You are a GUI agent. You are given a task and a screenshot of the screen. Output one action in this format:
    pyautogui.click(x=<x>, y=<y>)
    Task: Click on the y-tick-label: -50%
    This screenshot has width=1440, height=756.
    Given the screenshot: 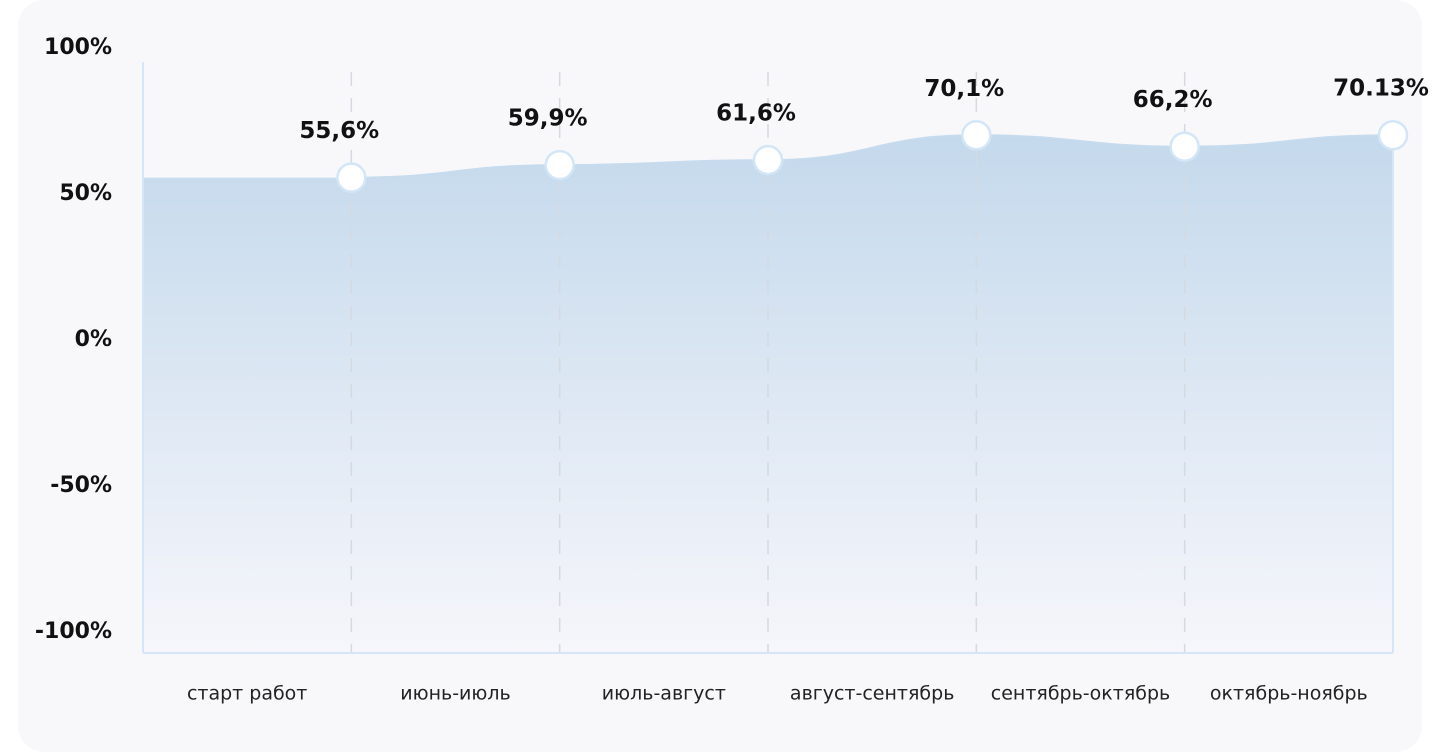 What is the action you would take?
    pyautogui.click(x=81, y=485)
    